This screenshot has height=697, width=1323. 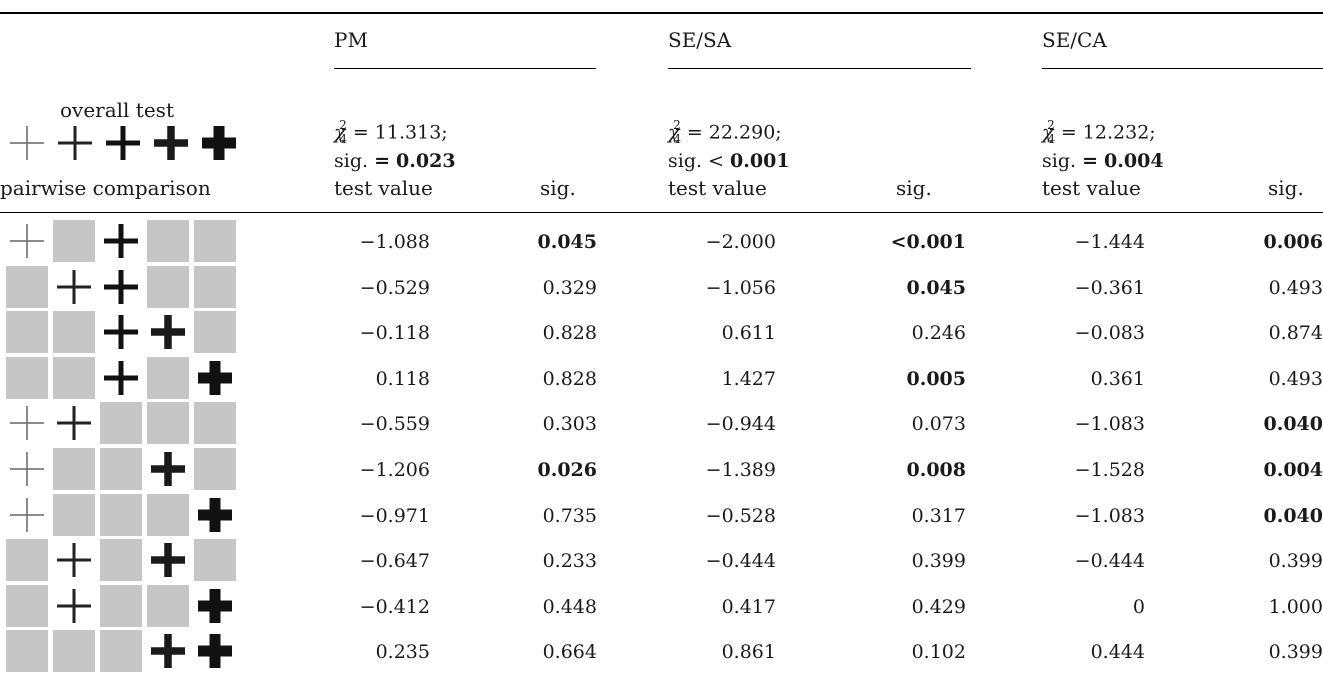 I want to click on overall-test-label: overall test, so click(x=117, y=110).